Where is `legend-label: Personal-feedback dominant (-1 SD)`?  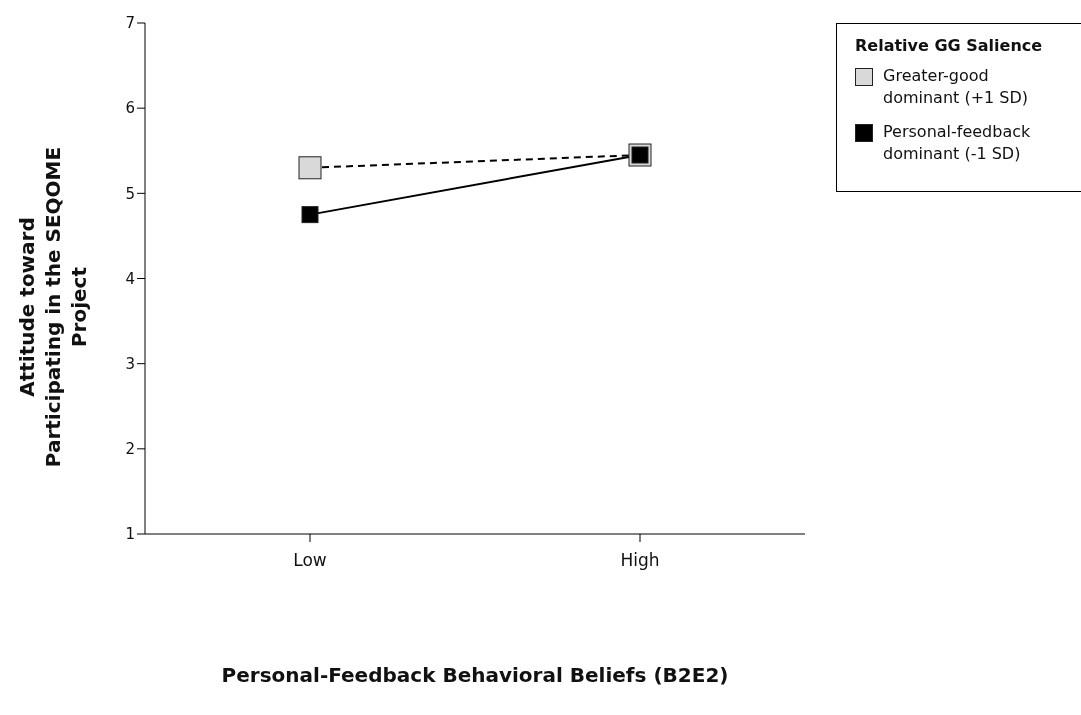
legend-label: Personal-feedback dominant (-1 SD) is located at coordinates (957, 143).